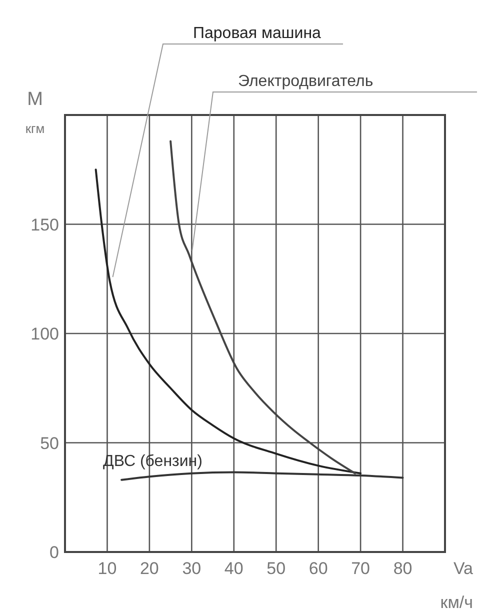 Image resolution: width=485 pixels, height=616 pixels. What do you see at coordinates (44, 224) in the screenshot?
I see `y-tick-label: 150` at bounding box center [44, 224].